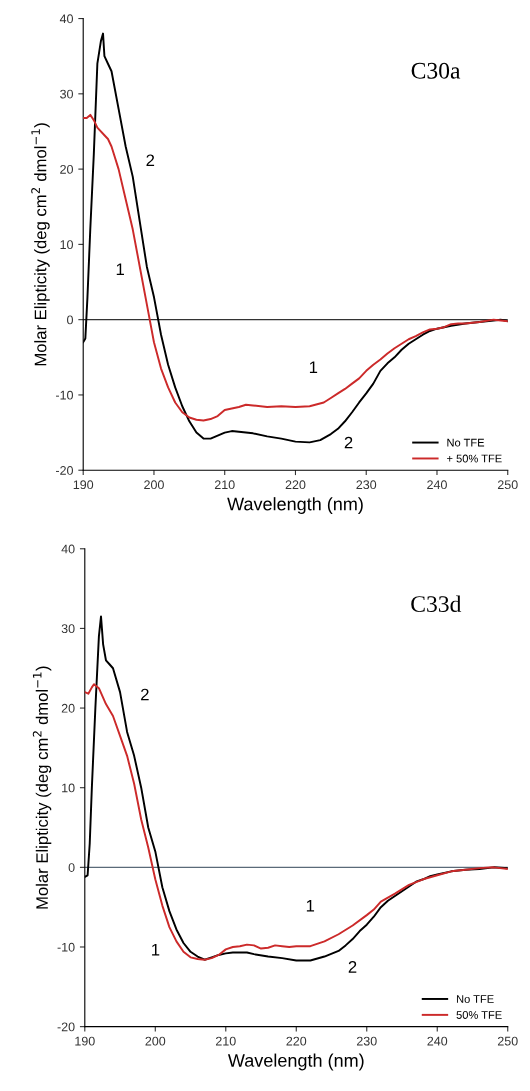 The image size is (530, 1091). Describe the element at coordinates (436, 604) in the screenshot. I see `text: C33d` at that location.